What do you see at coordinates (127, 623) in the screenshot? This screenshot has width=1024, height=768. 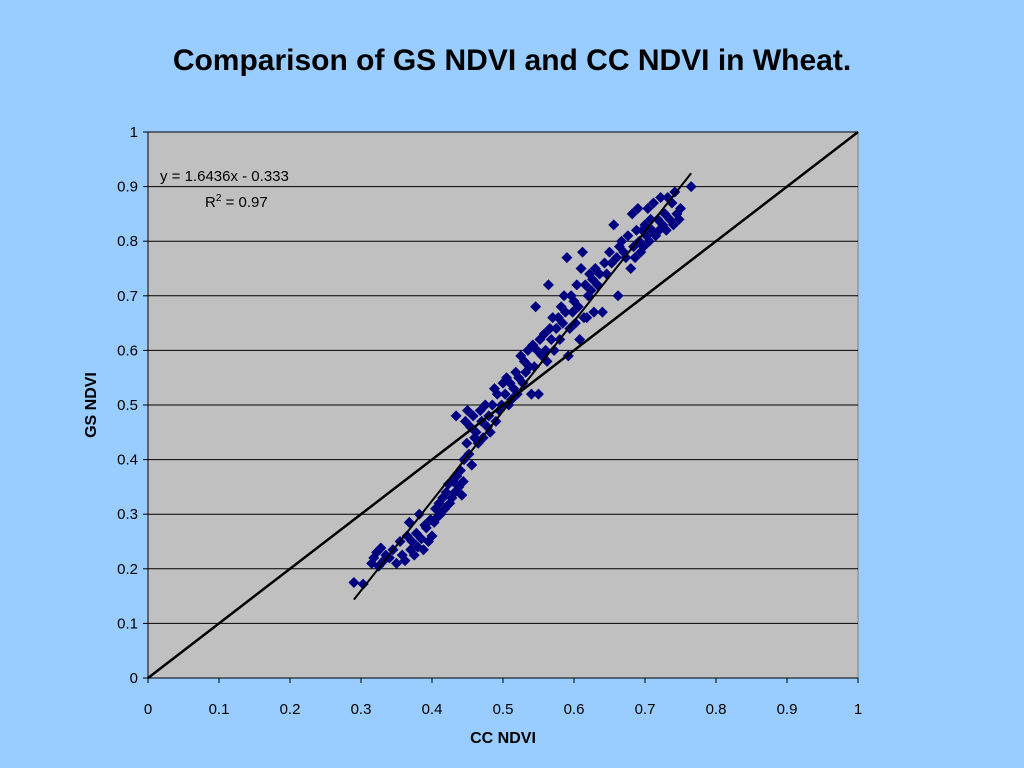 I see `y-tick-label: 0.1` at bounding box center [127, 623].